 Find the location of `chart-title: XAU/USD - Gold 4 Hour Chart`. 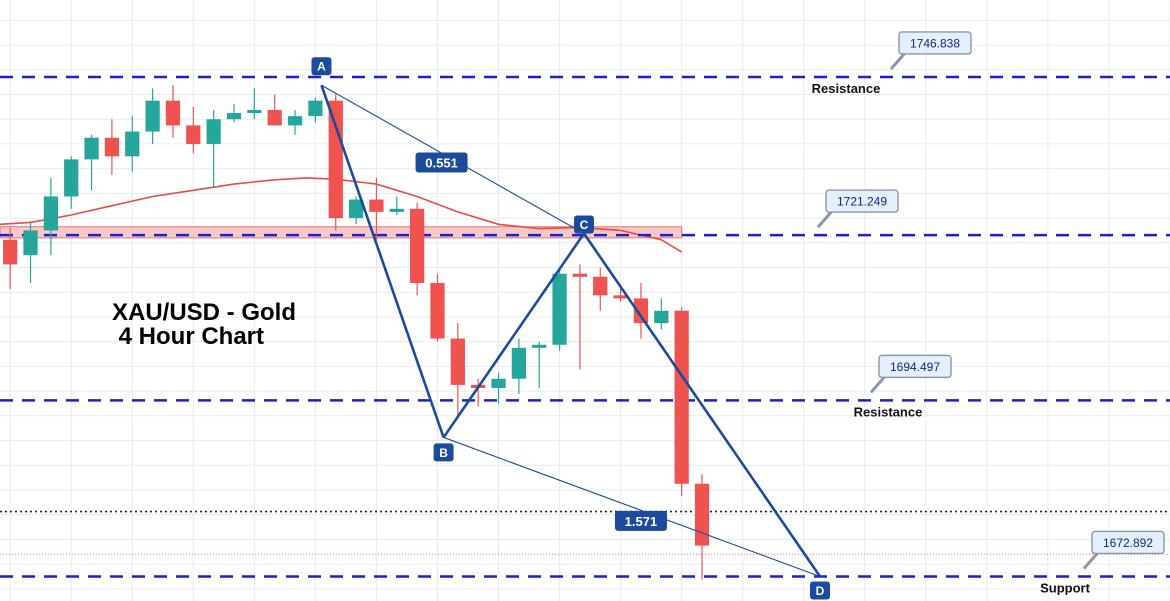

chart-title: XAU/USD - Gold 4 Hour Chart is located at coordinates (204, 324).